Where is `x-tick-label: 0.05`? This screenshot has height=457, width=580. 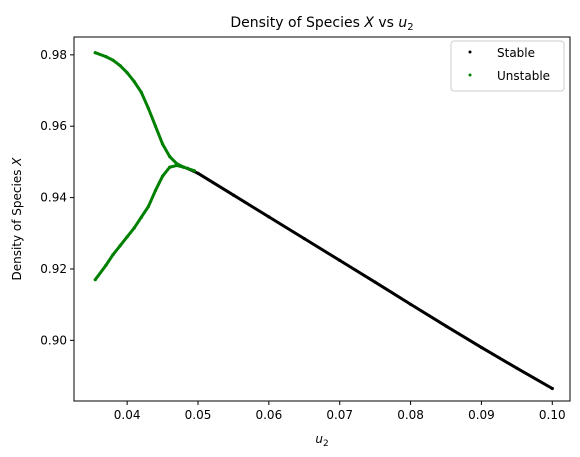
x-tick-label: 0.05 is located at coordinates (198, 415).